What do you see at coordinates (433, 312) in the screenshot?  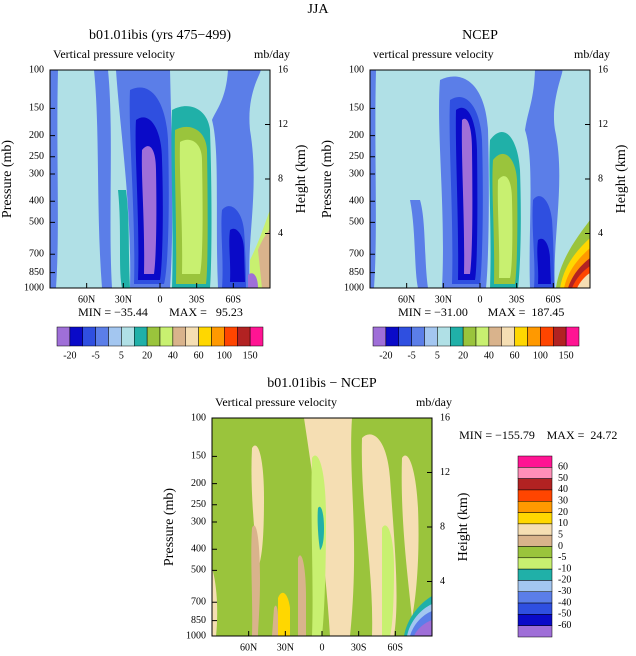 I see `min-label: MIN = −31.00` at bounding box center [433, 312].